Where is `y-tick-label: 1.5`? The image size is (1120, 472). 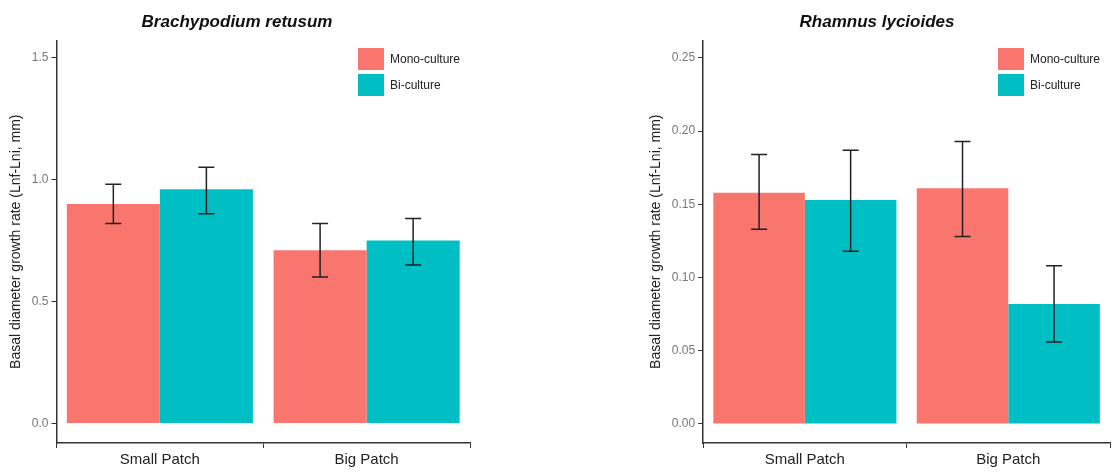 y-tick-label: 1.5 is located at coordinates (40, 56).